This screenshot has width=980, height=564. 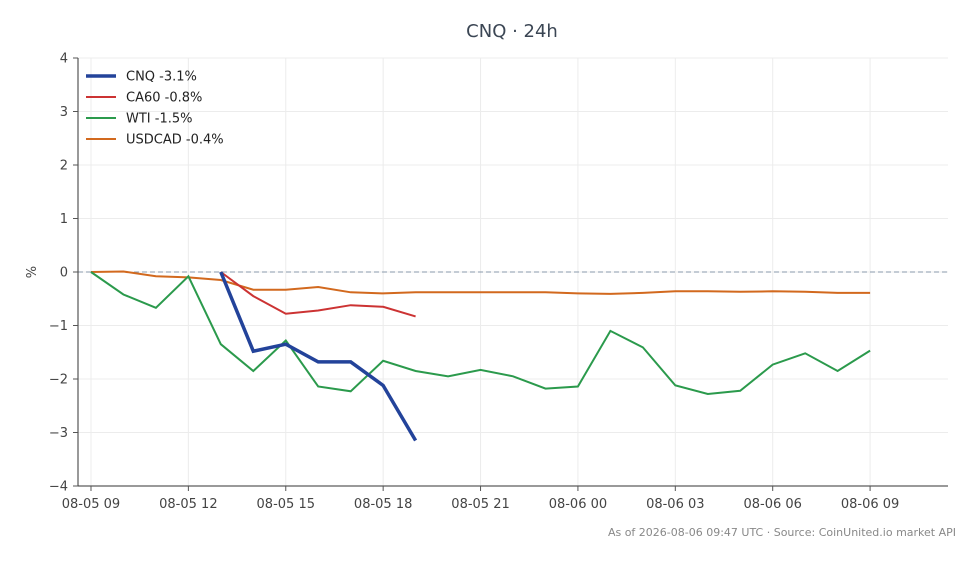 What do you see at coordinates (64, 219) in the screenshot?
I see `y-tick-label: 1` at bounding box center [64, 219].